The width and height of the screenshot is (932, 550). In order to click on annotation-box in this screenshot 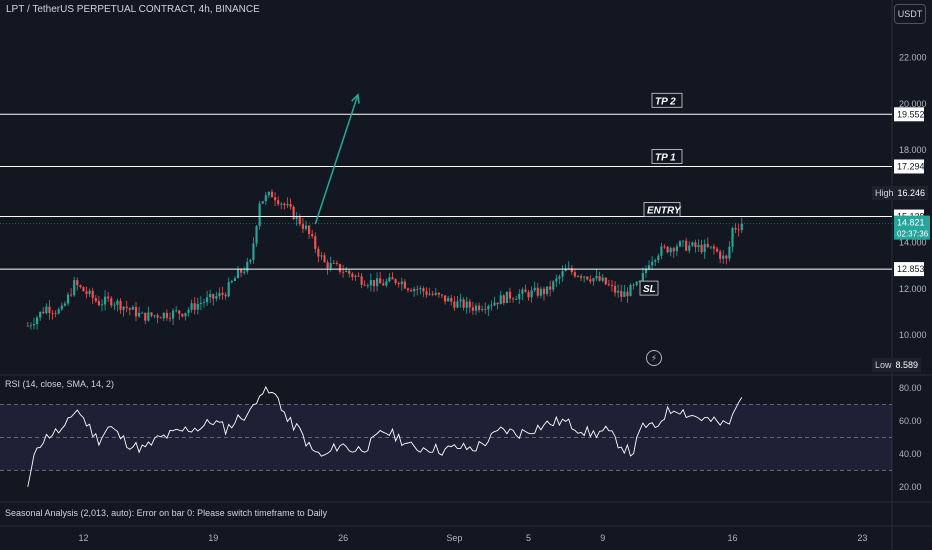, I will do `click(649, 288)`.